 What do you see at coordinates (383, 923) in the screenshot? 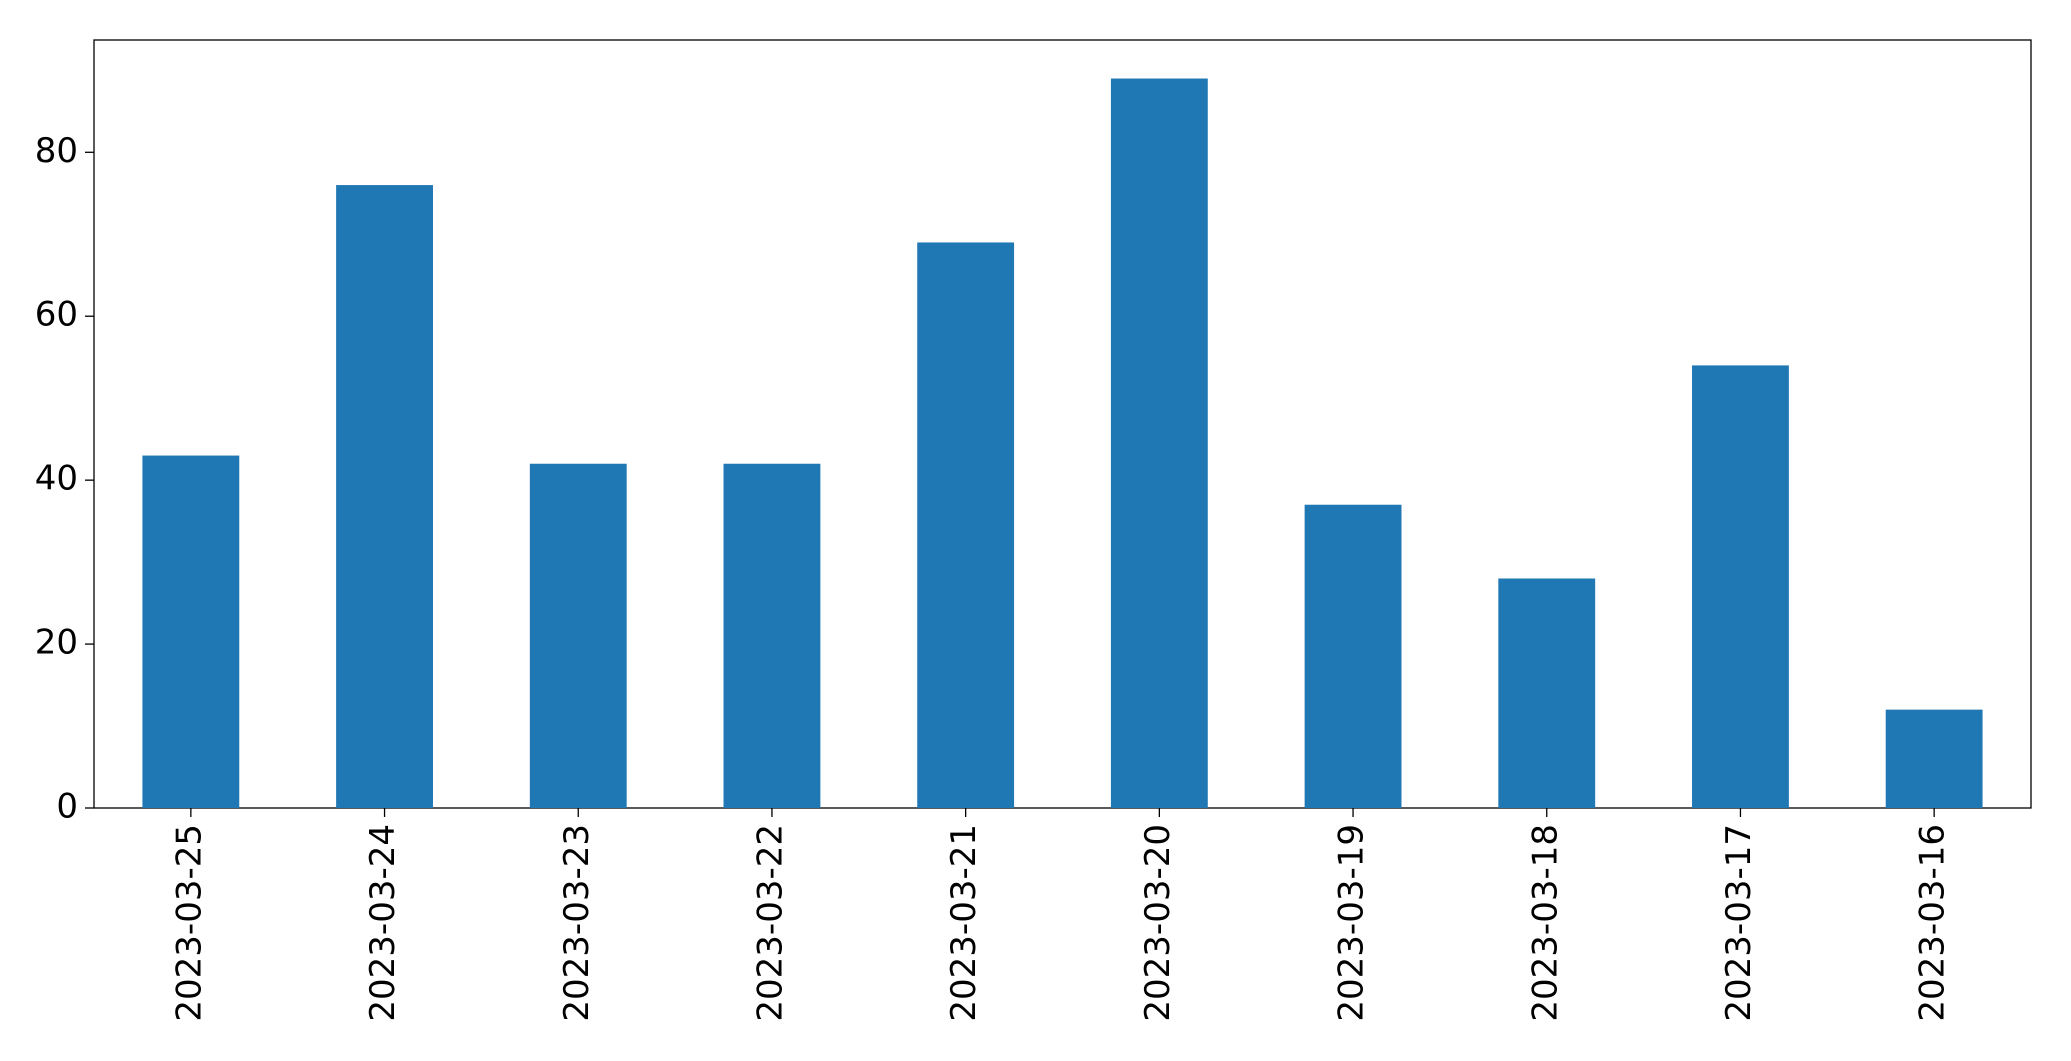
I see `x-tick-label: 2023-03-24` at bounding box center [383, 923].